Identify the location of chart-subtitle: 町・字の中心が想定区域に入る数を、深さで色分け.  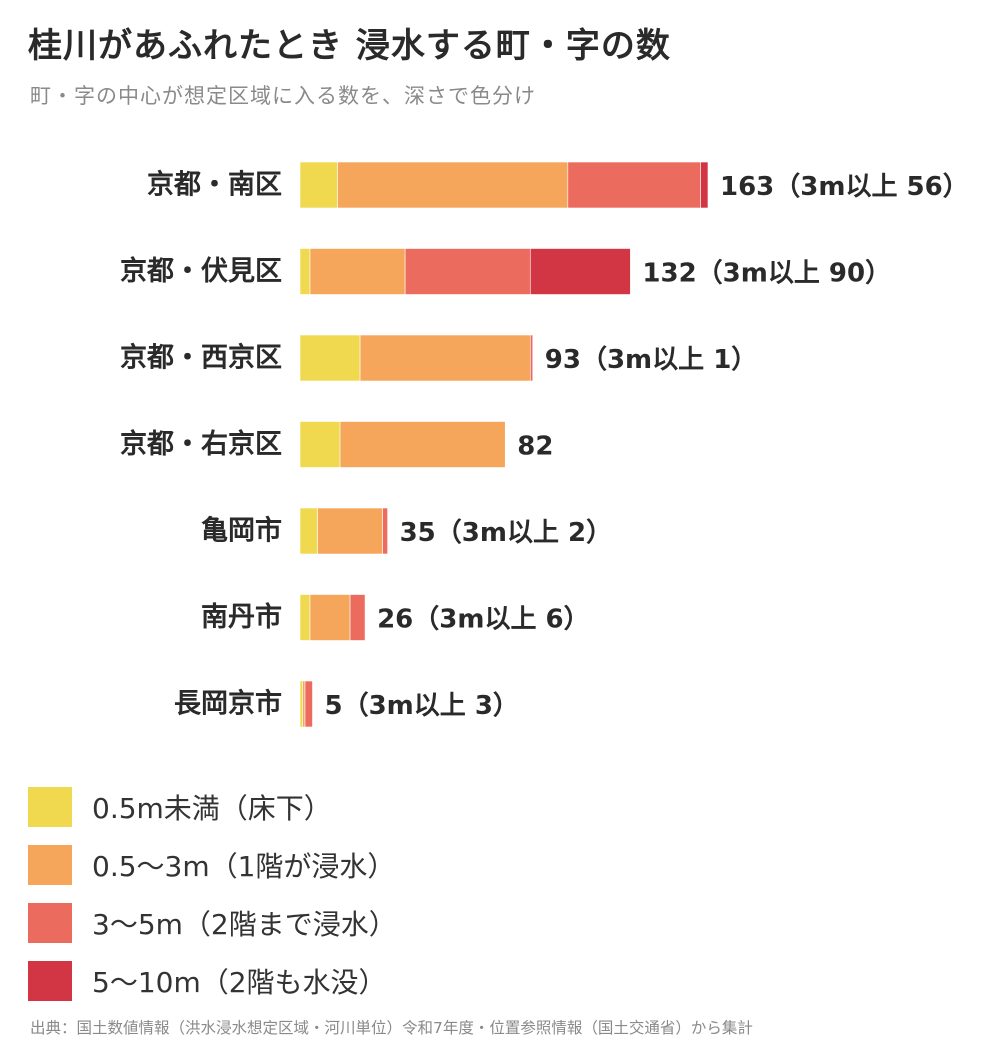
(283, 96).